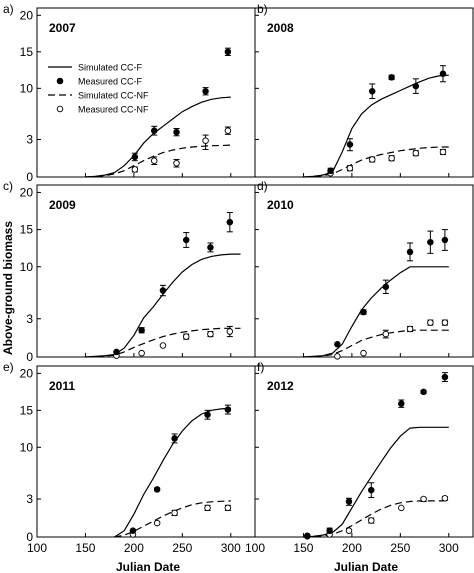  I want to click on panel-2010: d) 2010, so click(364, 269).